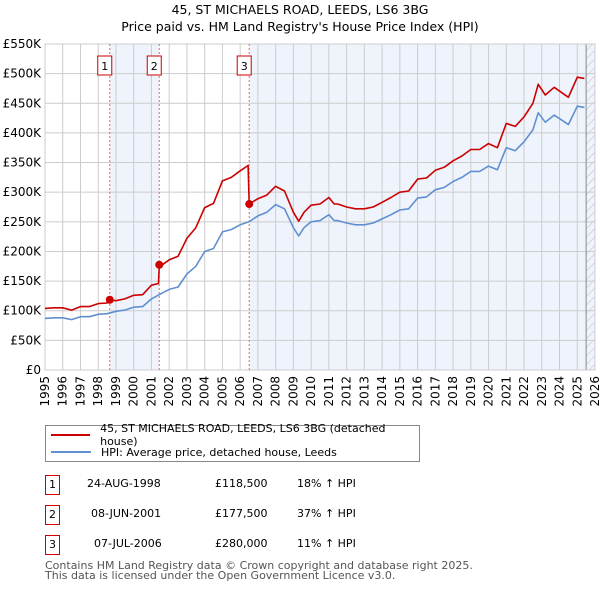 Image resolution: width=600 pixels, height=590 pixels. Describe the element at coordinates (23, 103) in the screenshot. I see `y-tick-label: £450K` at that location.